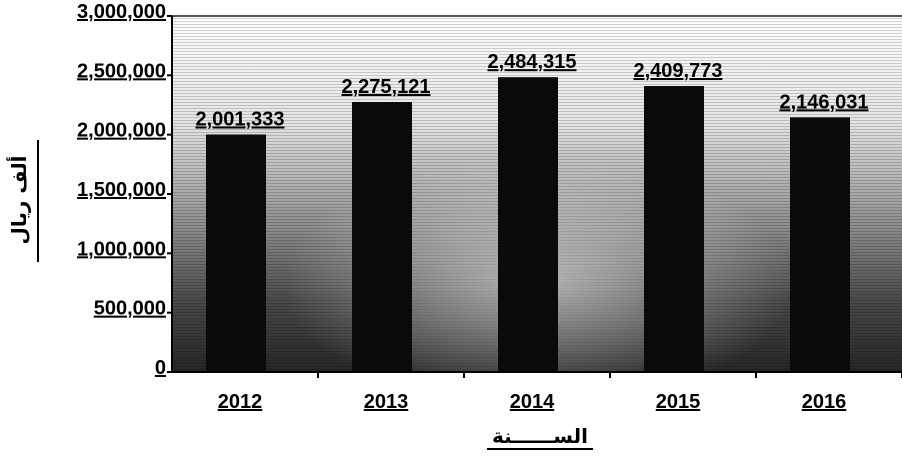  I want to click on y-tick-label: 2,500,000, so click(121, 71).